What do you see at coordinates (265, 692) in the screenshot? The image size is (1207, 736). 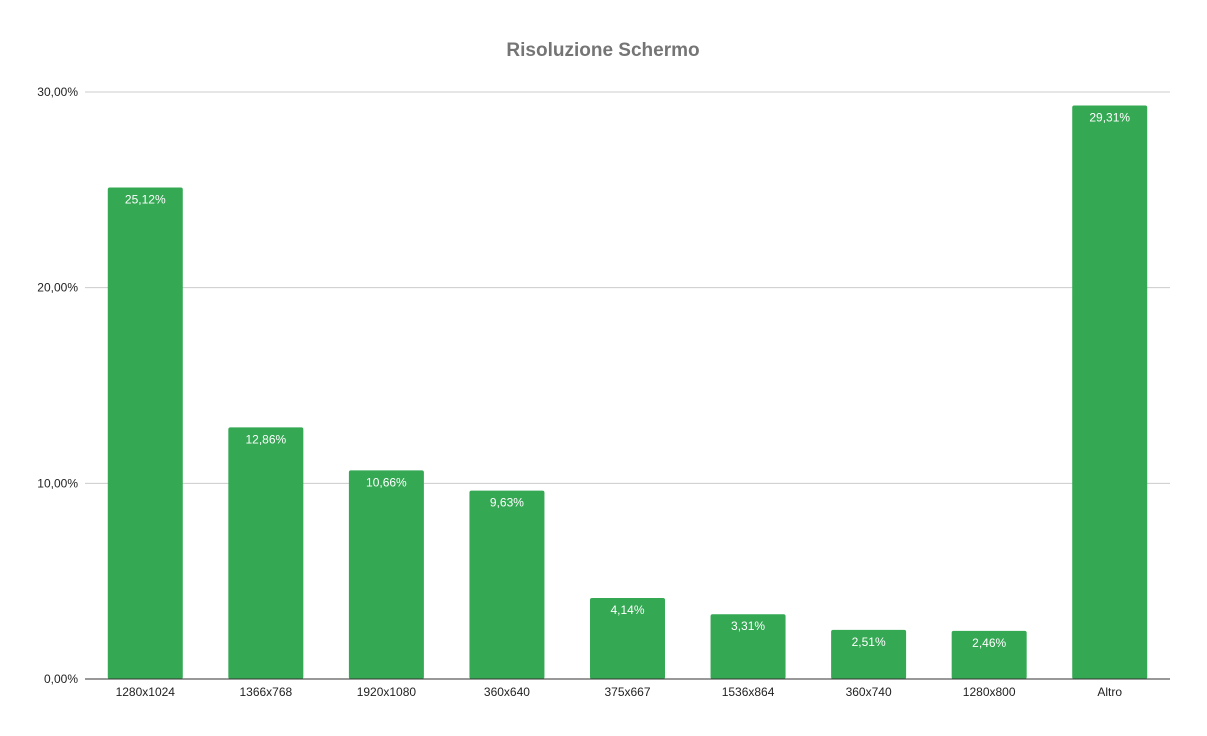 I see `x-tick-label: 1366x768` at bounding box center [265, 692].